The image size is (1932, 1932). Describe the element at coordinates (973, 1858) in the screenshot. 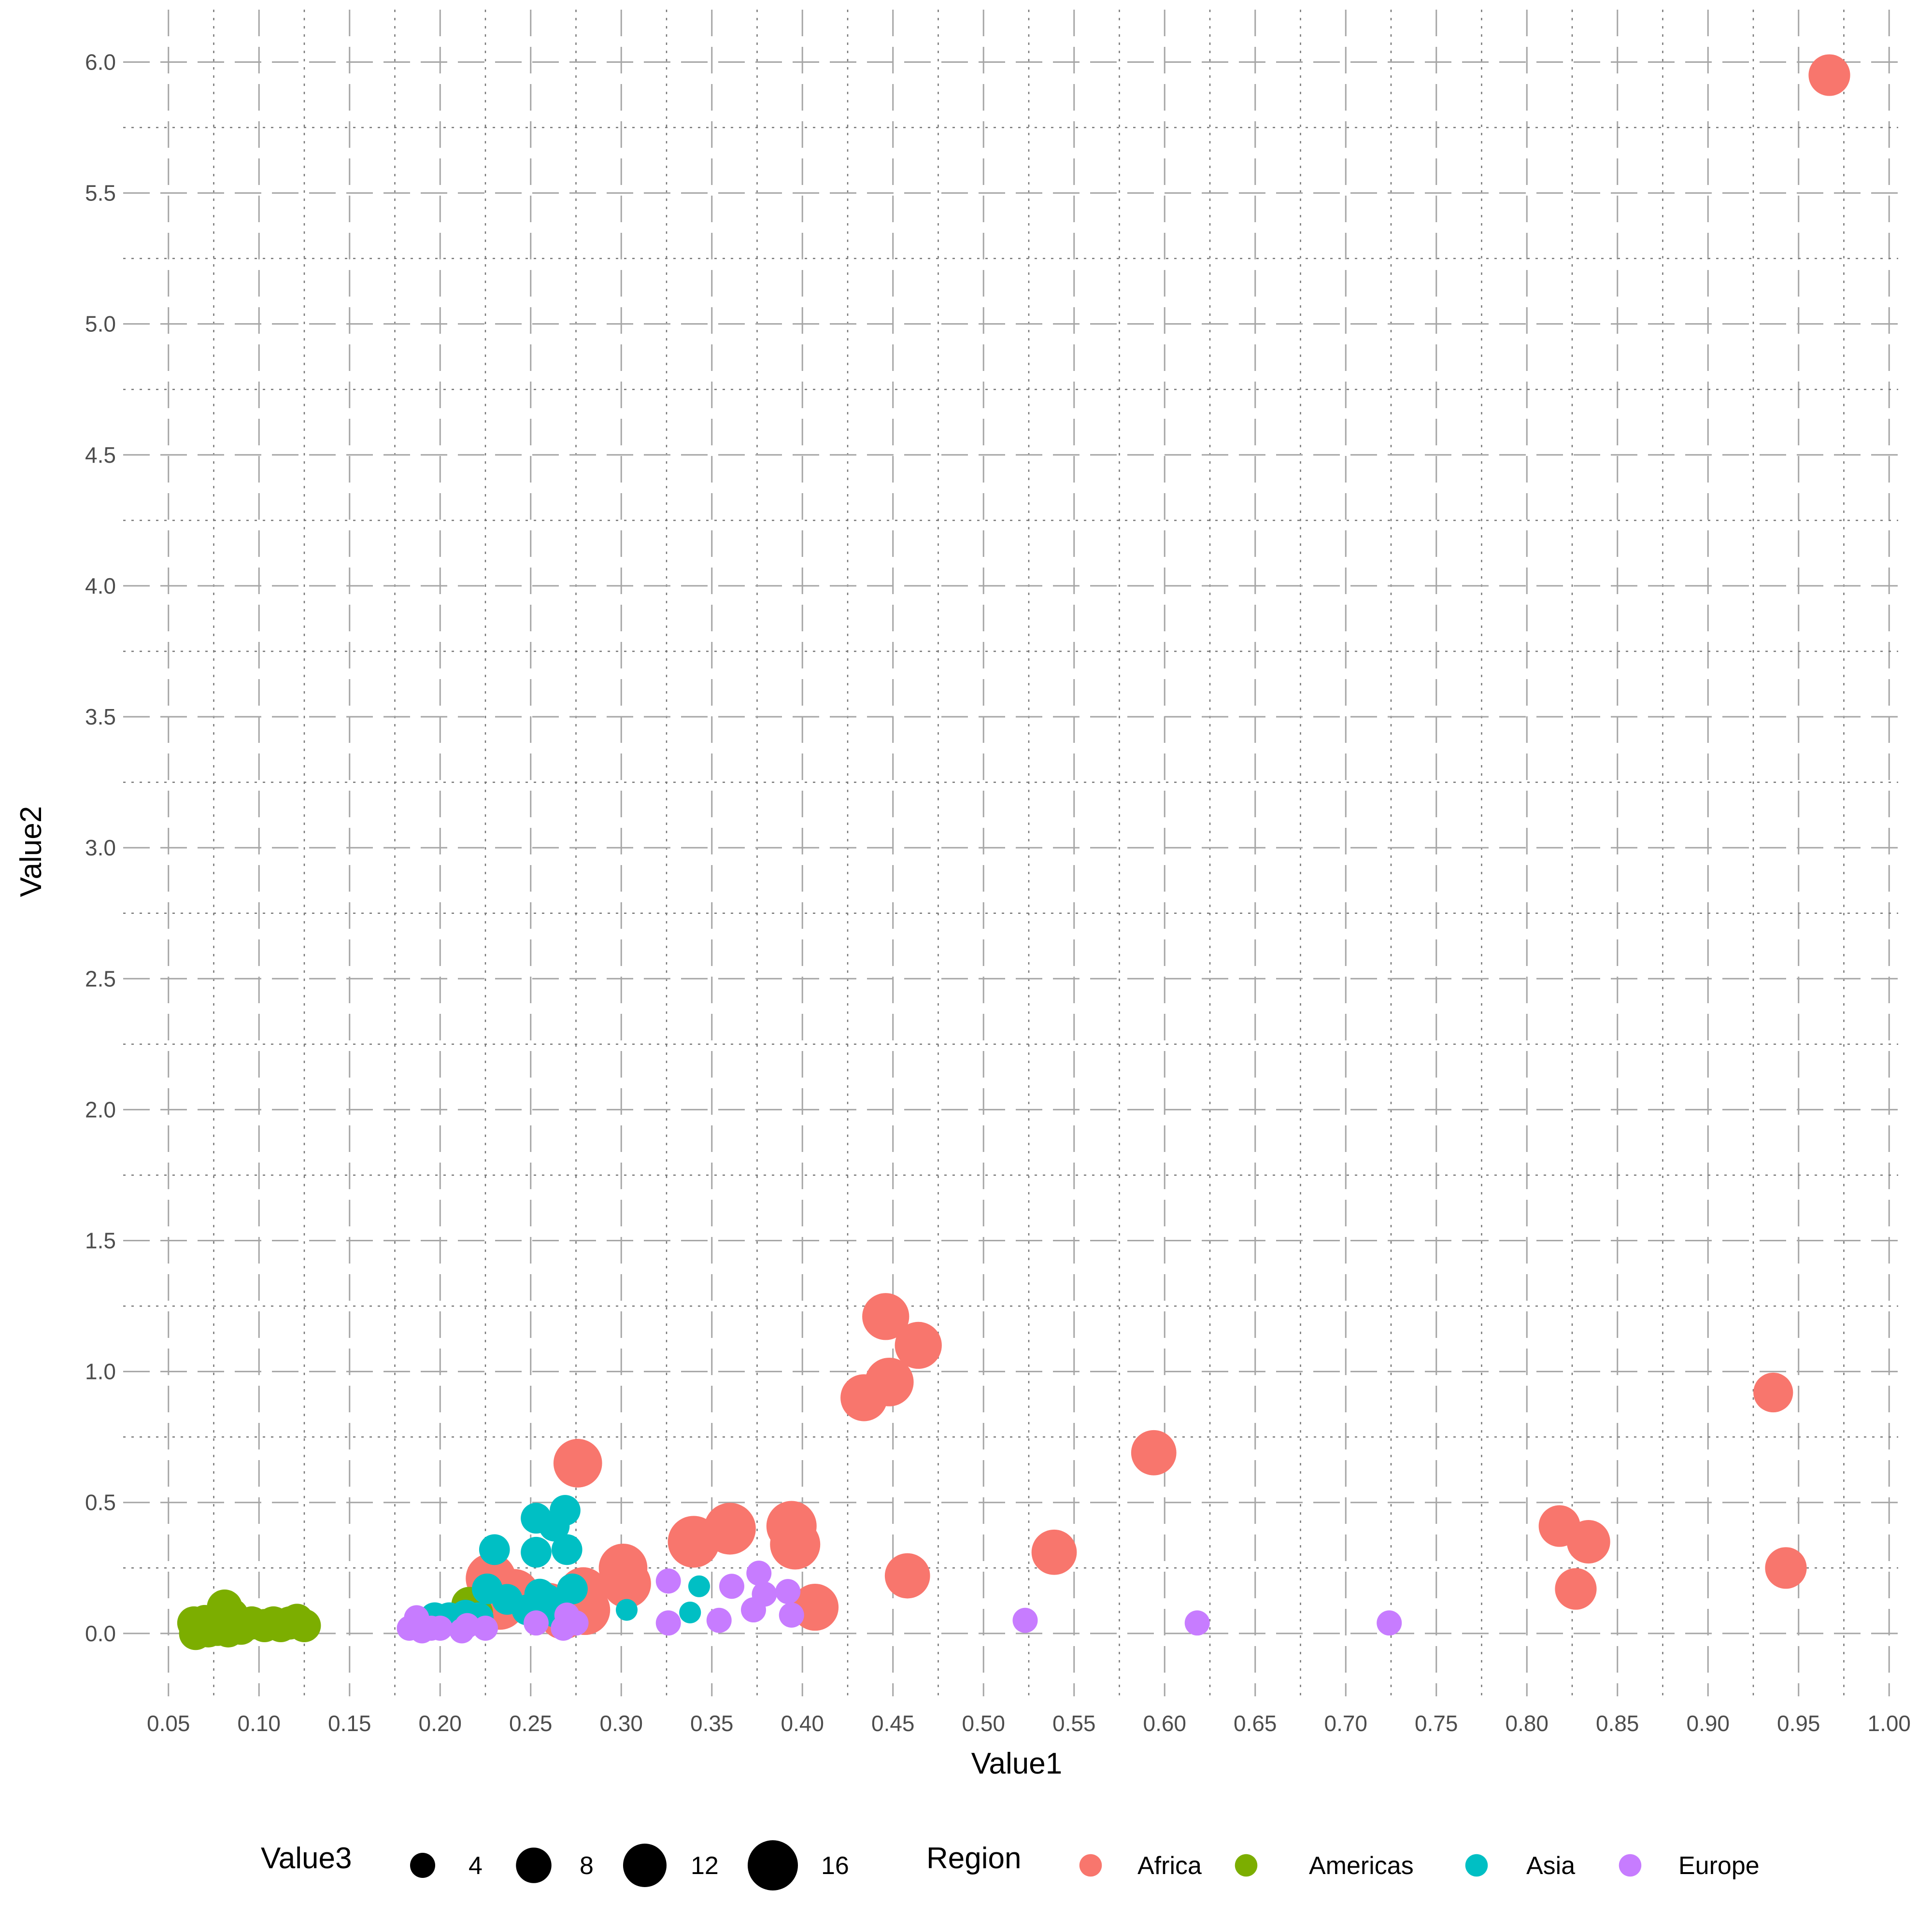

I see `color-legend-title: Region` at that location.